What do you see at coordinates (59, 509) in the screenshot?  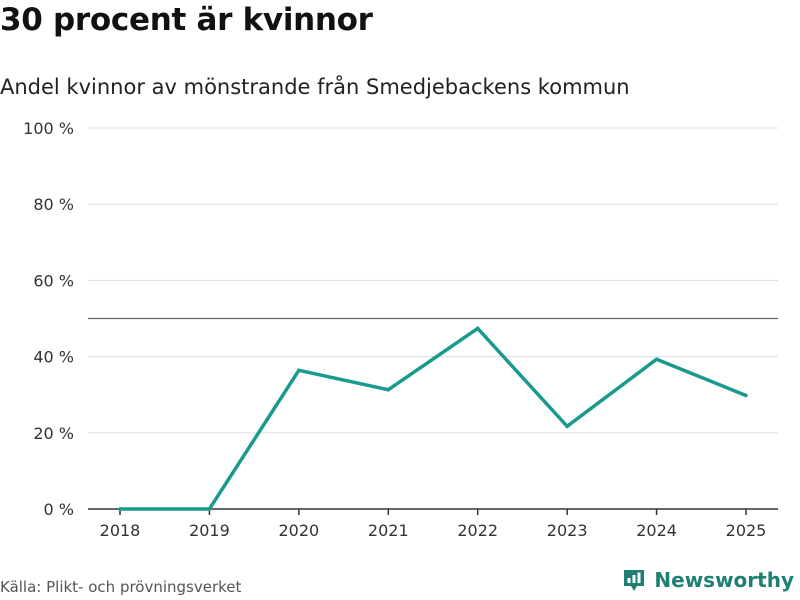 I see `y-tick-label: 0 %` at bounding box center [59, 509].